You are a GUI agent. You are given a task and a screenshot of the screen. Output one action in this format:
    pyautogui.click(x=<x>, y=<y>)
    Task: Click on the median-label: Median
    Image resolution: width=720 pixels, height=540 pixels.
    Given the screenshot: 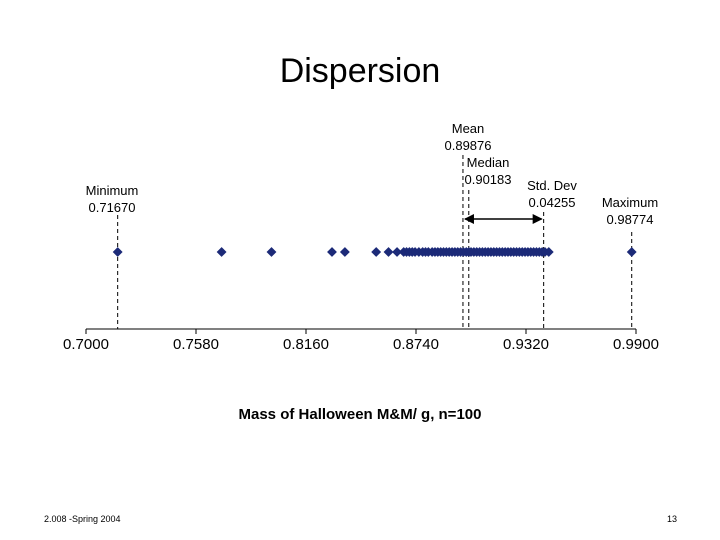 What is the action you would take?
    pyautogui.click(x=488, y=162)
    